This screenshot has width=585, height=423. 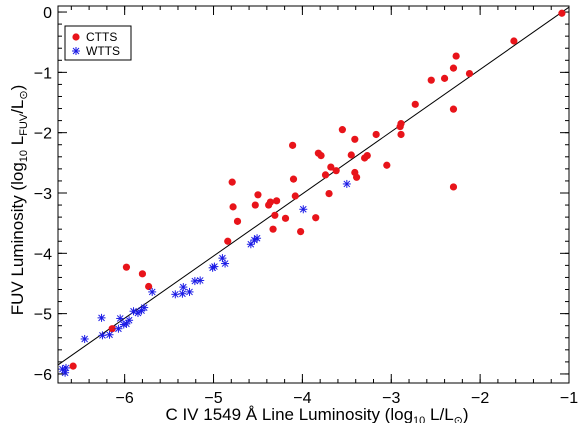 I want to click on y-axis-label: FUV Luminosity (log10 LFUV/L⊙), so click(x=19, y=200).